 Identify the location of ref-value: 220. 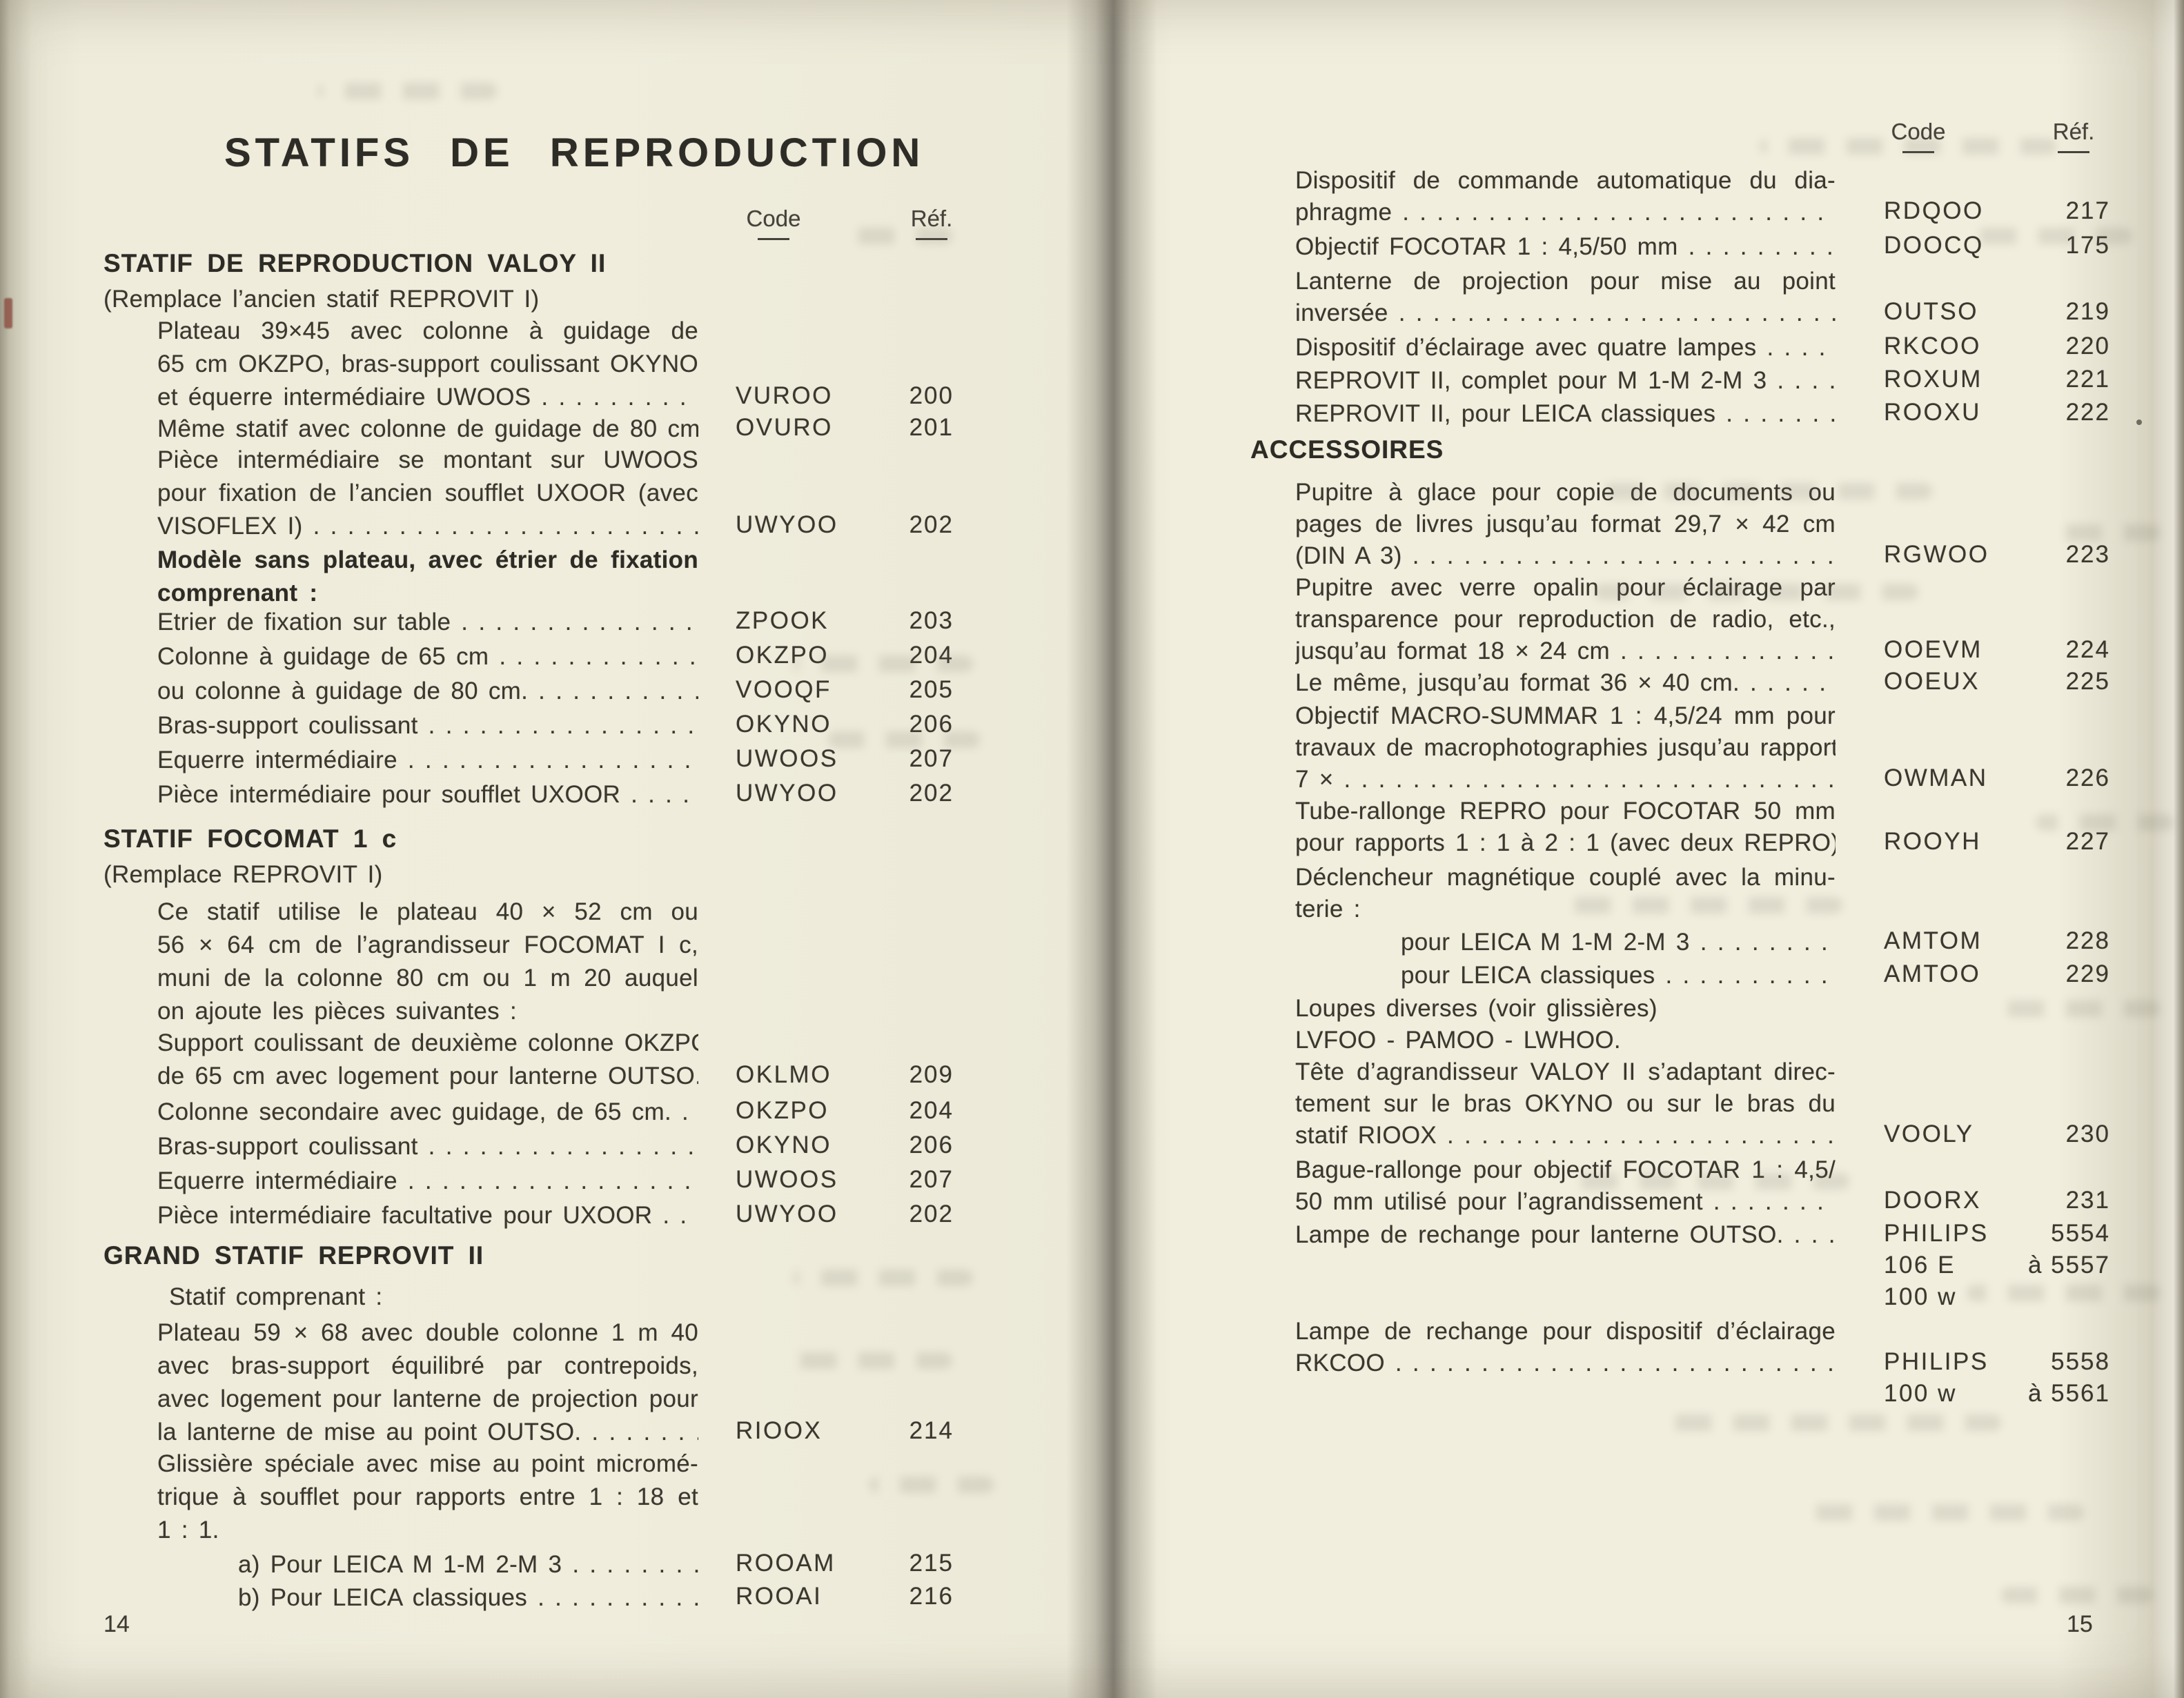
(2087, 346).